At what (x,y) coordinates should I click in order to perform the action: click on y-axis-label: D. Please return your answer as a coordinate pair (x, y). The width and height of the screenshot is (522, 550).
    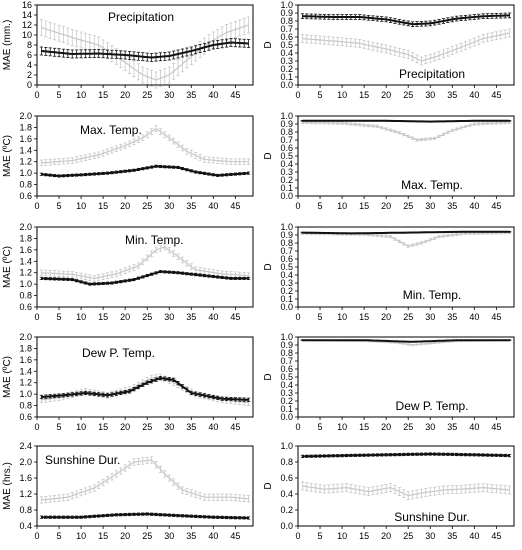
    Looking at the image, I should click on (268, 376).